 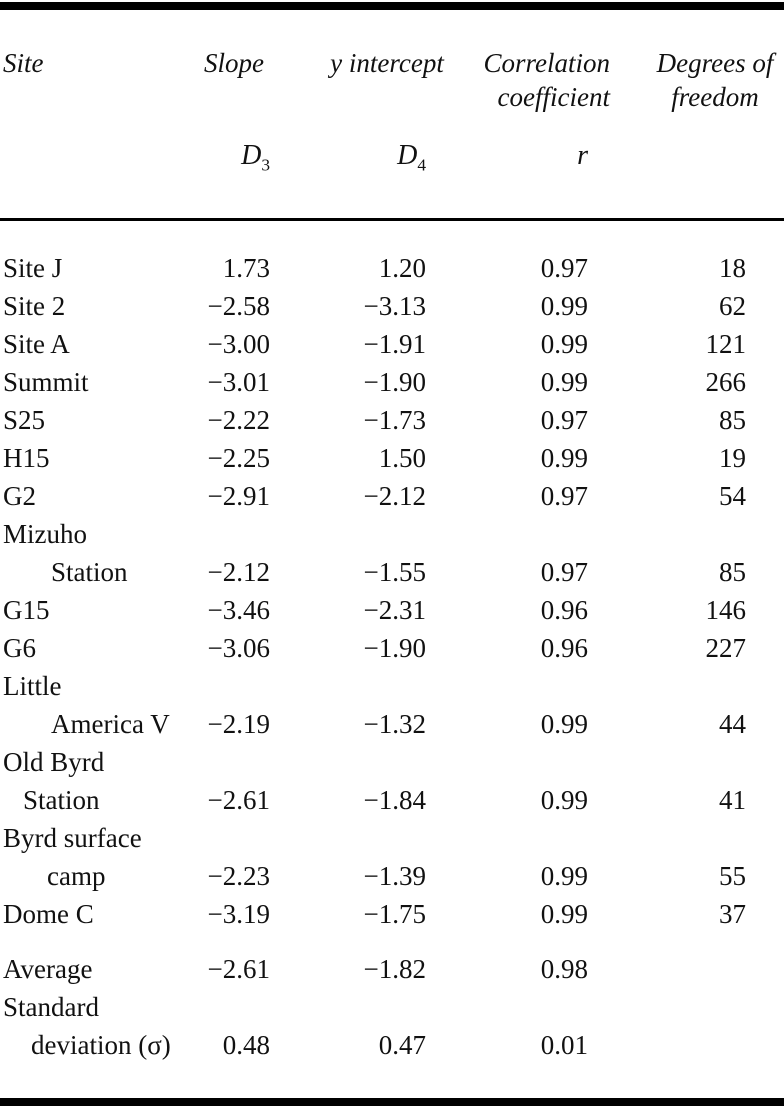 What do you see at coordinates (246, 267) in the screenshot?
I see `slope-cell: 1.73` at bounding box center [246, 267].